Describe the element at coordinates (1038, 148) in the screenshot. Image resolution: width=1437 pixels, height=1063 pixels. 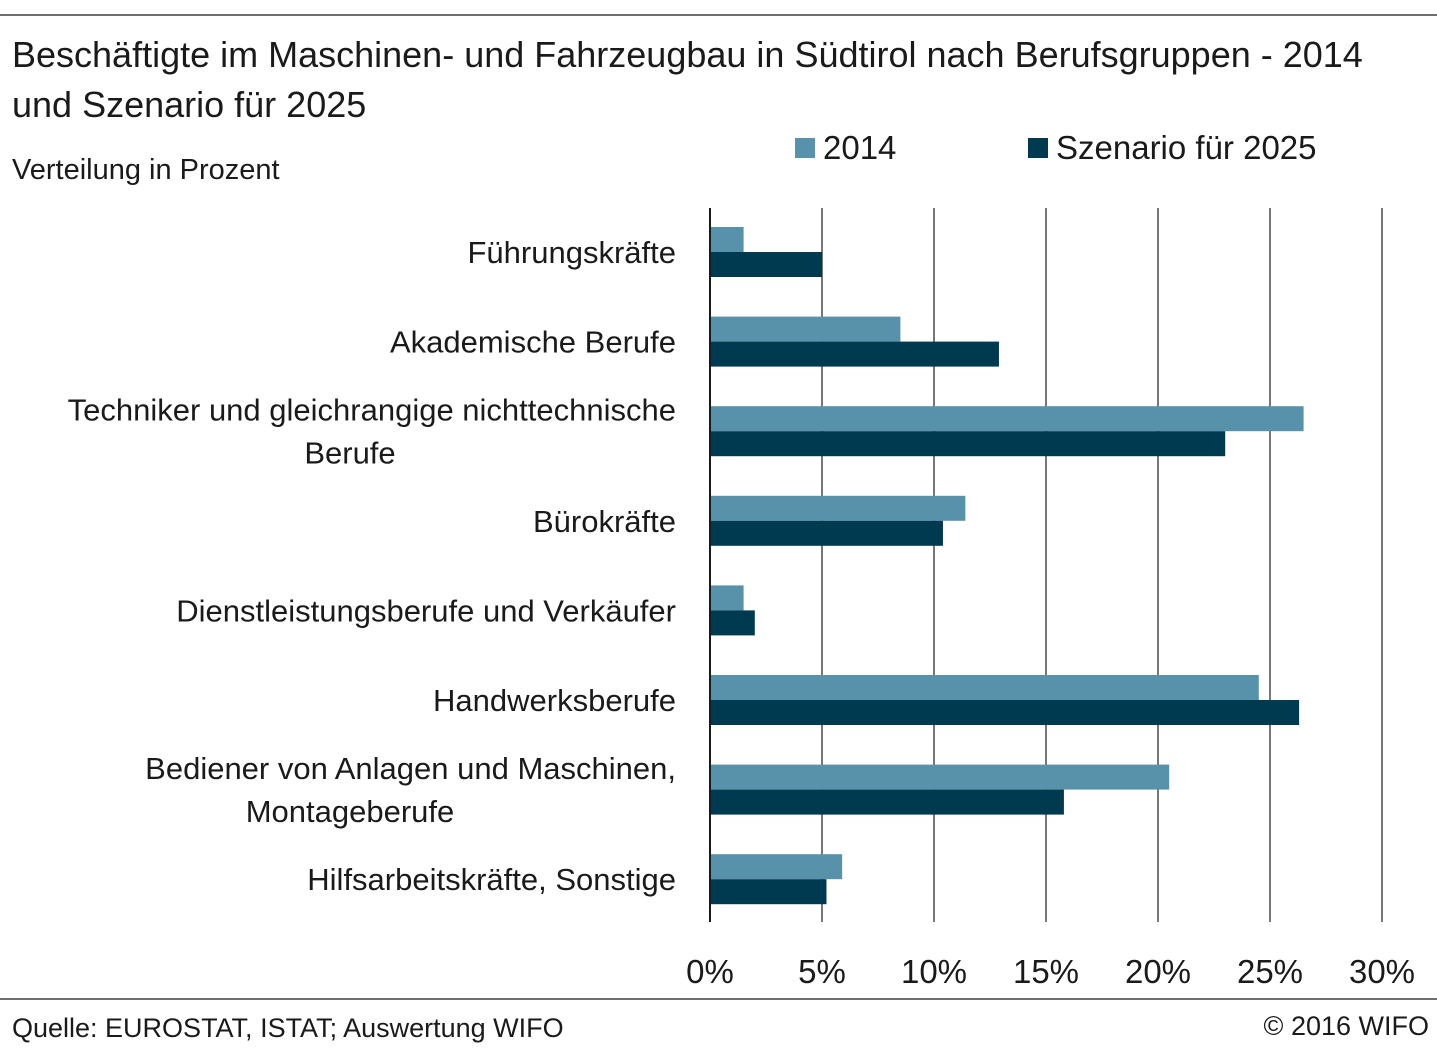
I see `legend-swatch-2025` at that location.